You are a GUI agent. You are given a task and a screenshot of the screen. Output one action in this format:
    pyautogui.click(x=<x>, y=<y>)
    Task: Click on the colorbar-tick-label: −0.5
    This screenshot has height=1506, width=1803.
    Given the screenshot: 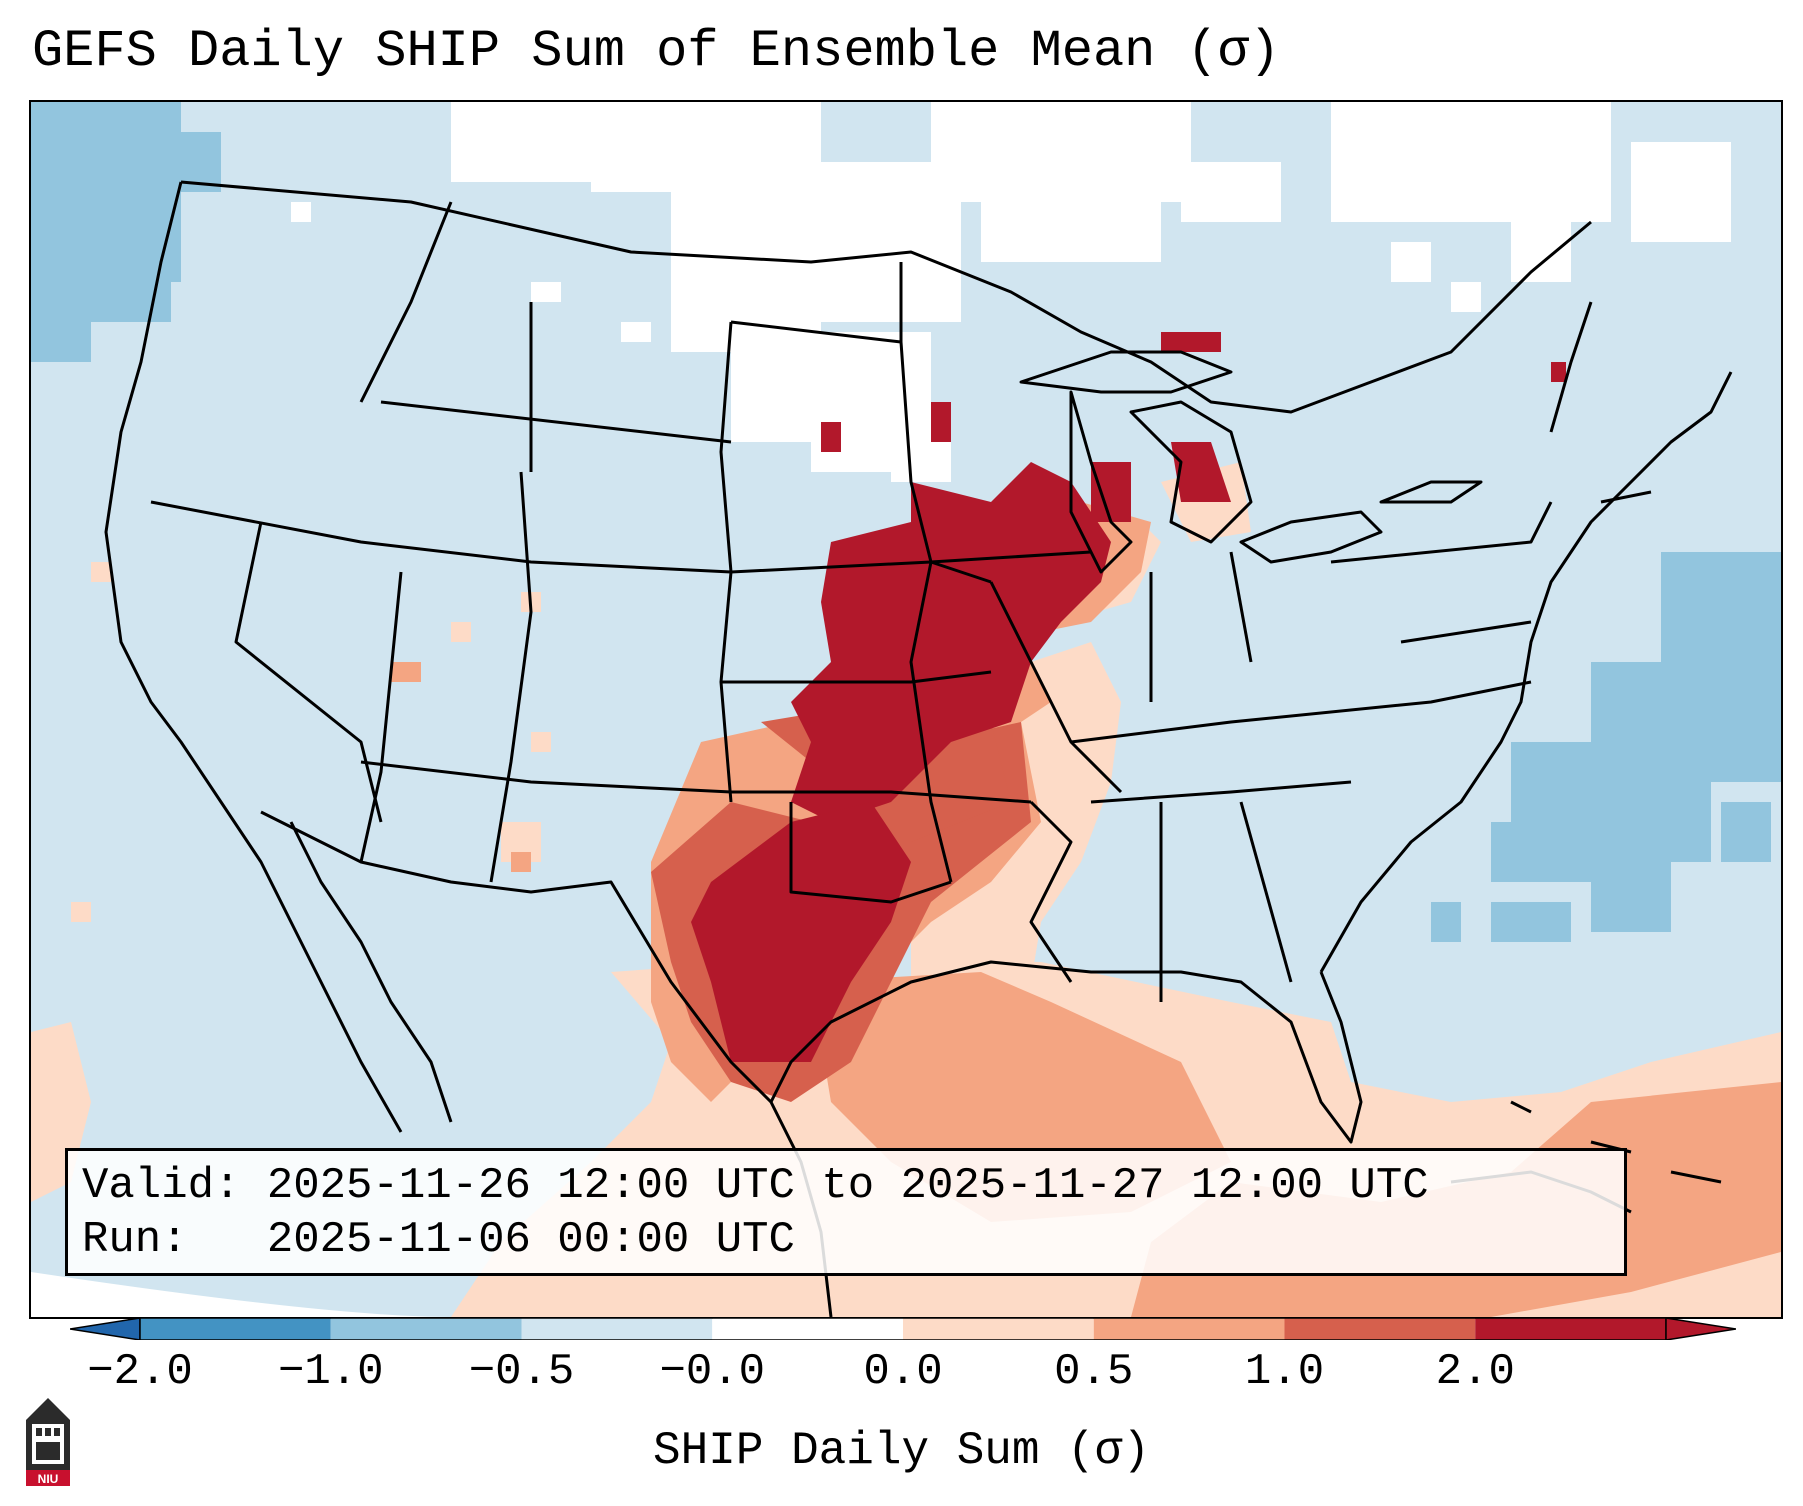 What is the action you would take?
    pyautogui.click(x=521, y=1372)
    